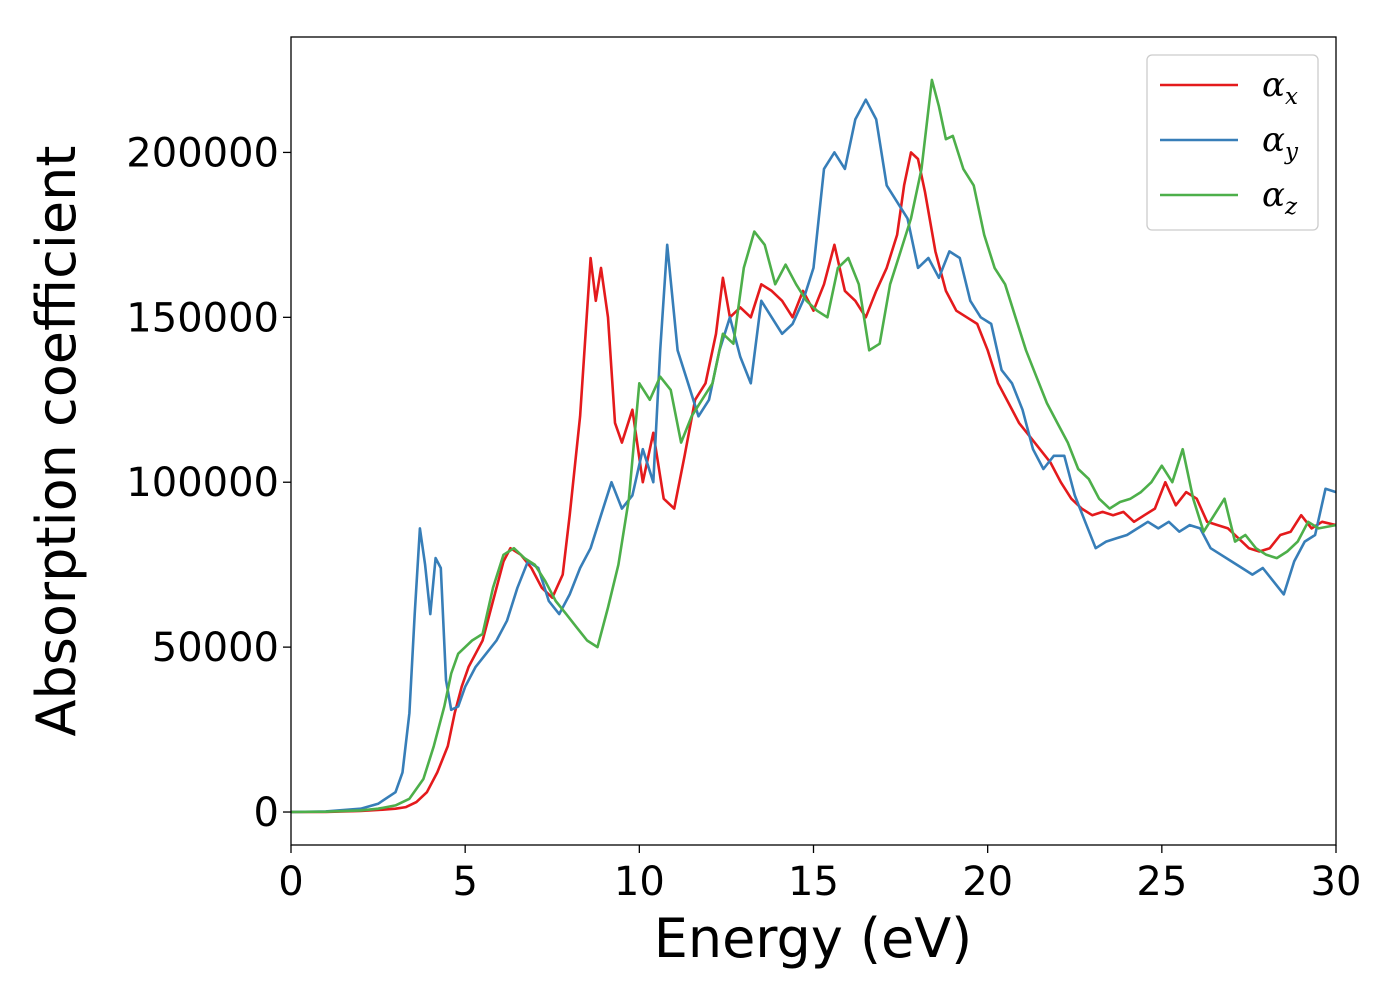 The width and height of the screenshot is (1400, 1000). Describe the element at coordinates (202, 318) in the screenshot. I see `y-tick-label: 150000` at that location.